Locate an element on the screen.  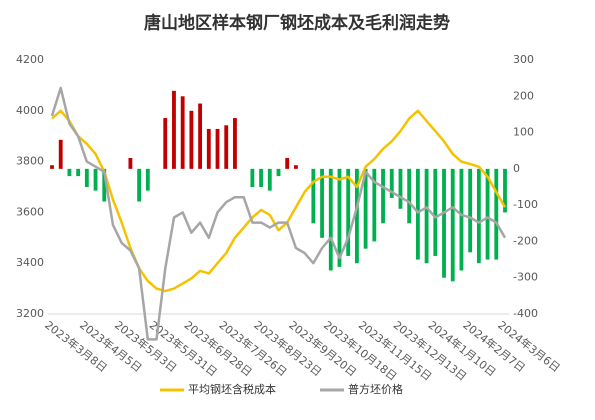
y2-tick-label: 0 is located at coordinates (516, 168).